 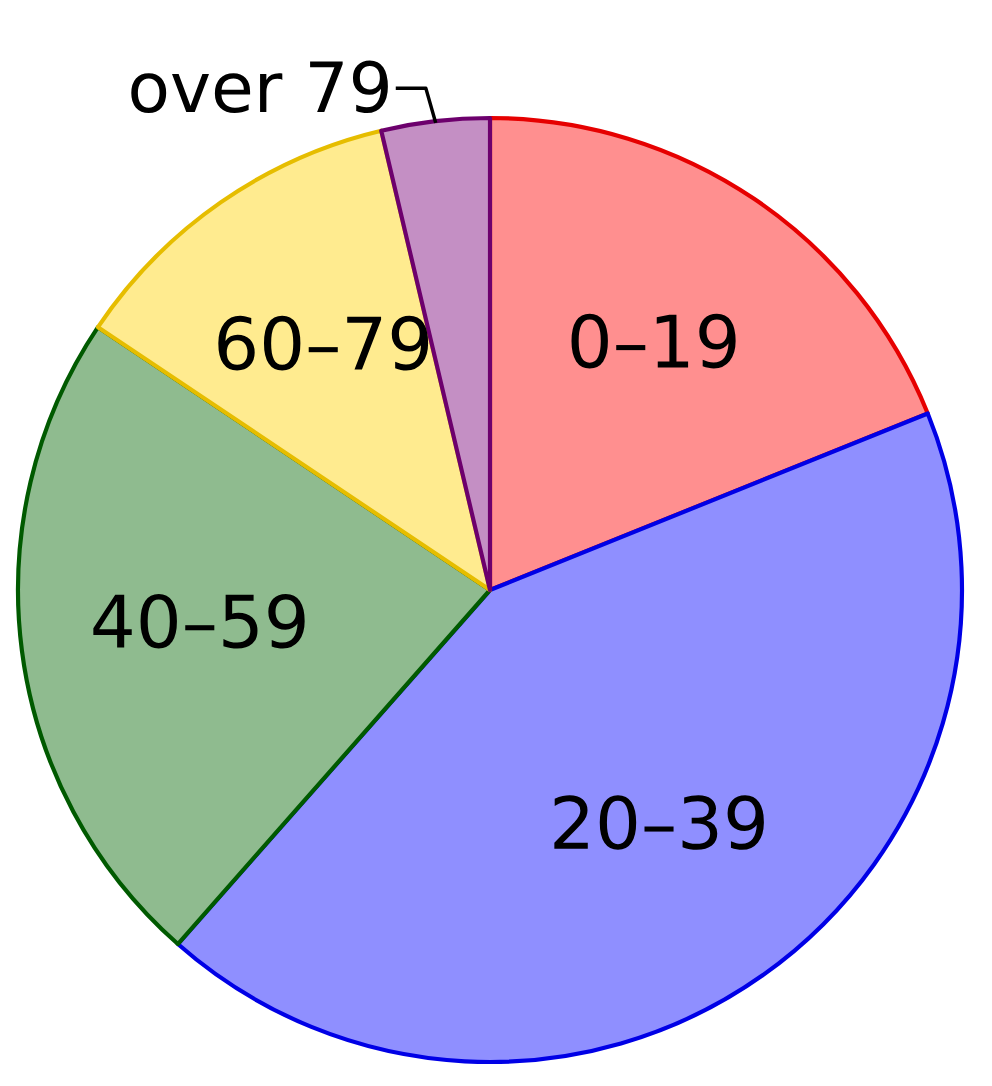 What do you see at coordinates (659, 822) in the screenshot?
I see `slice-label: 20–39` at bounding box center [659, 822].